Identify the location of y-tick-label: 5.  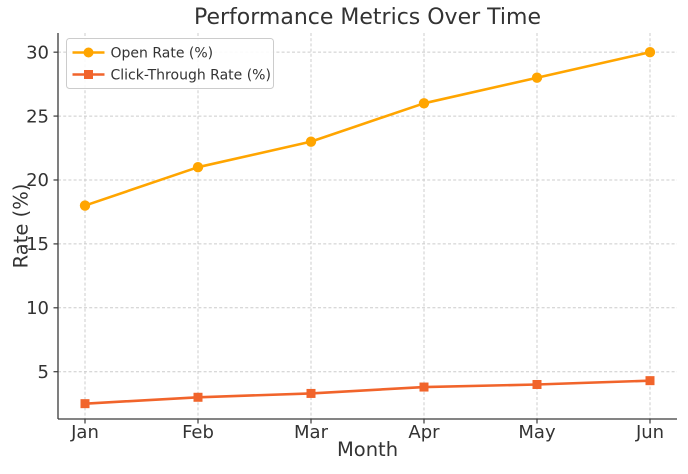
(43, 372).